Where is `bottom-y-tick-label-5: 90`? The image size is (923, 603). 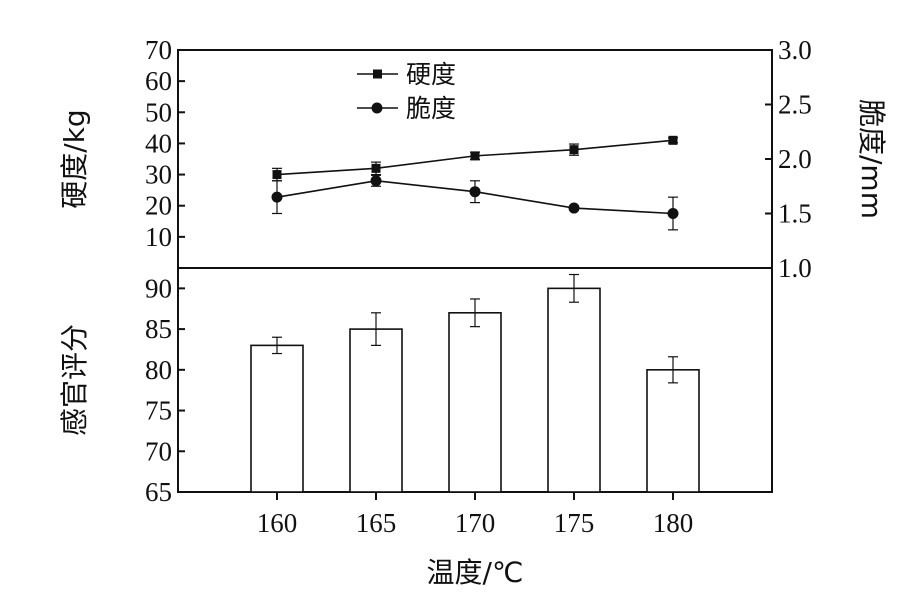
bottom-y-tick-label-5: 90 is located at coordinates (158, 288).